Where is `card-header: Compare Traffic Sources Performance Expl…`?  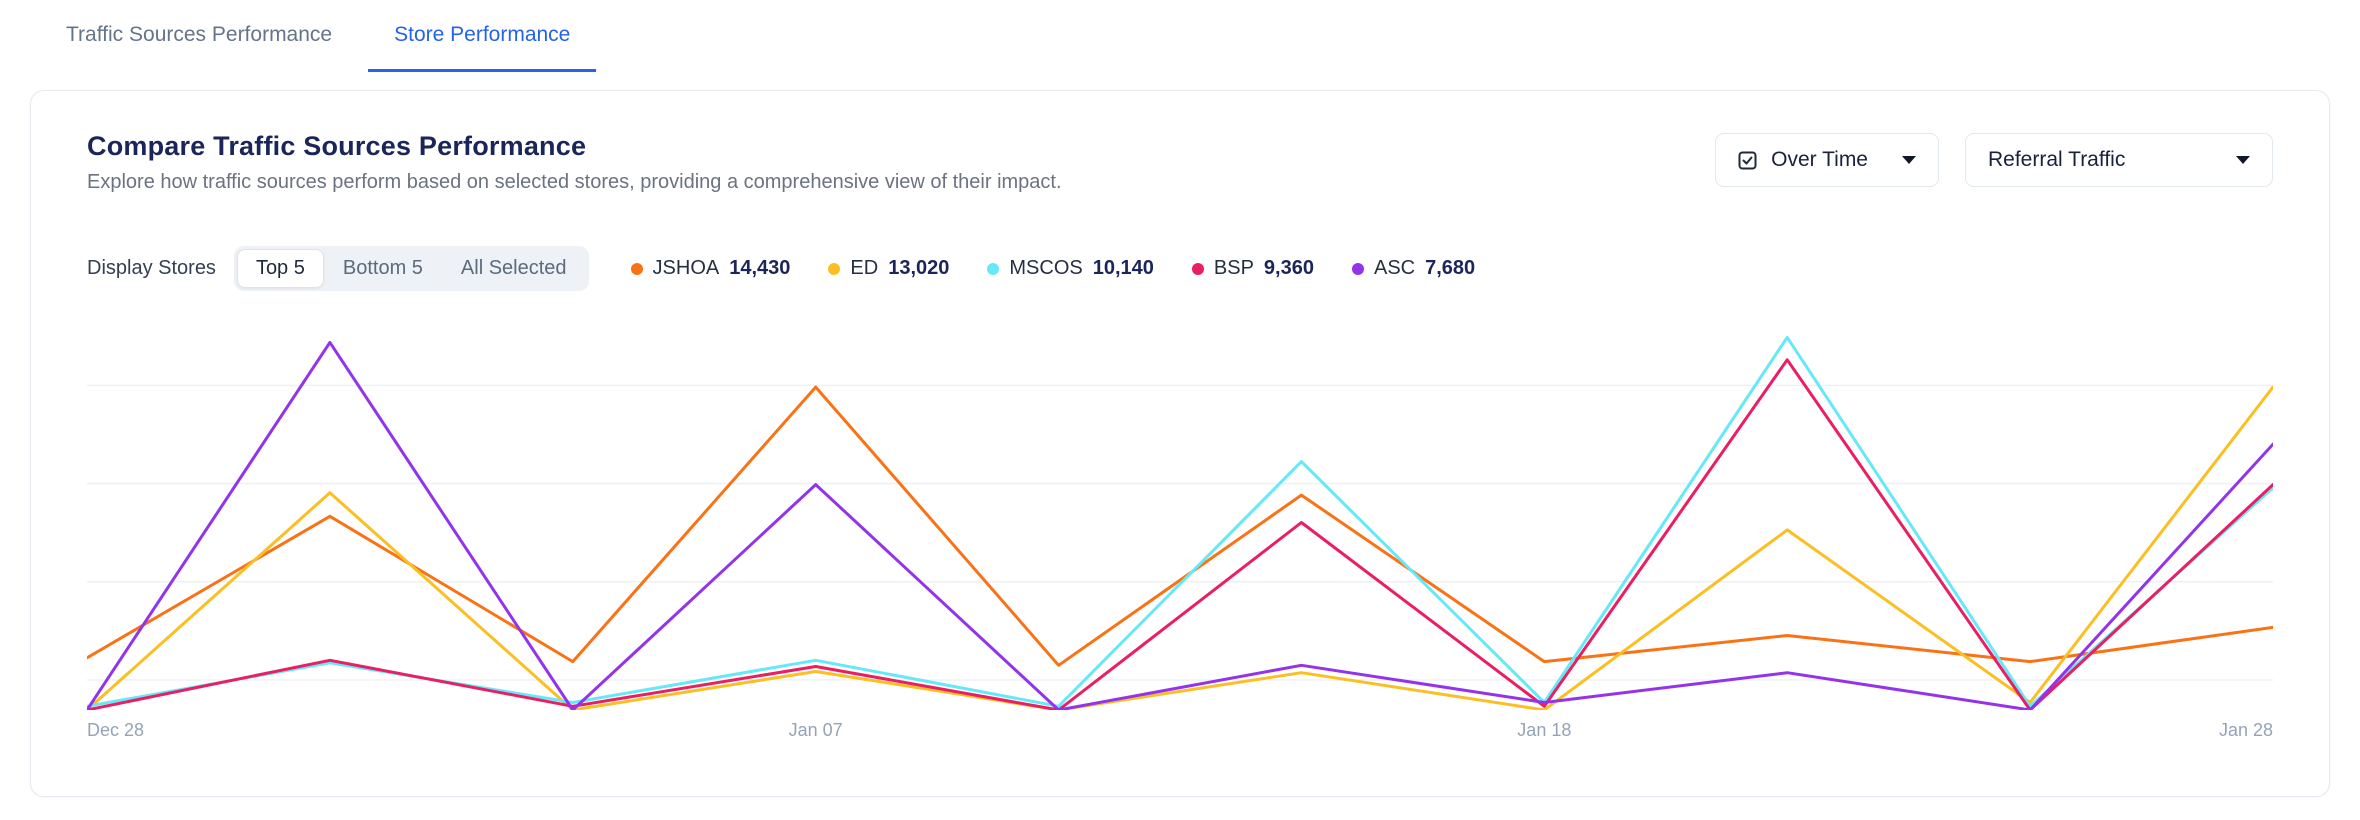 card-header: Compare Traffic Sources Performance Expl… is located at coordinates (1180, 162).